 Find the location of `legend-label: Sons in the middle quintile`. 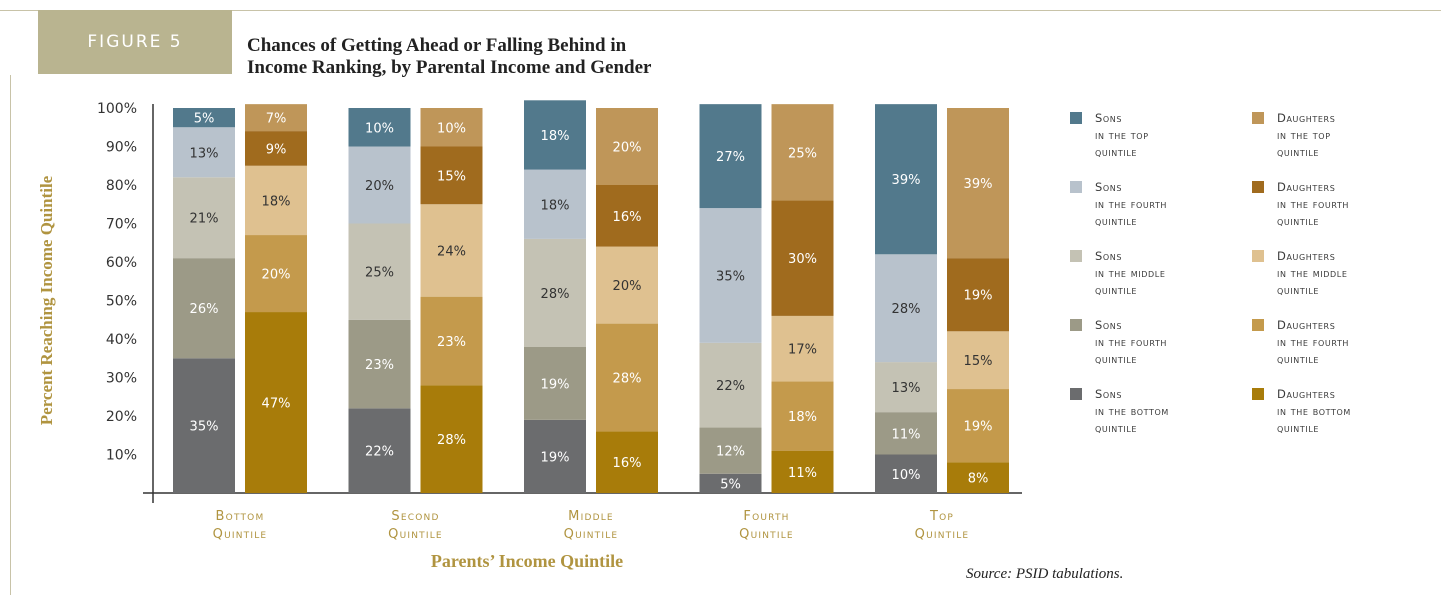

legend-label: Sons in the middle quintile is located at coordinates (1130, 273).